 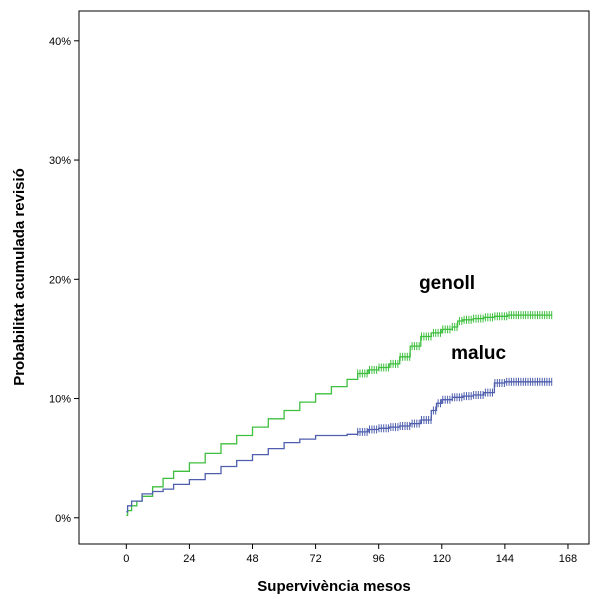 I want to click on series-label-genoll: genoll, so click(x=447, y=283).